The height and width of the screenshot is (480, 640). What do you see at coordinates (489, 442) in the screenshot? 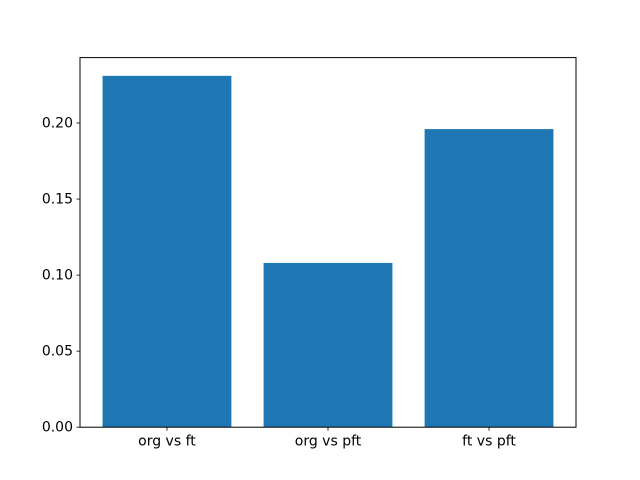
I see `x-tick-label: ft vs pft` at bounding box center [489, 442].